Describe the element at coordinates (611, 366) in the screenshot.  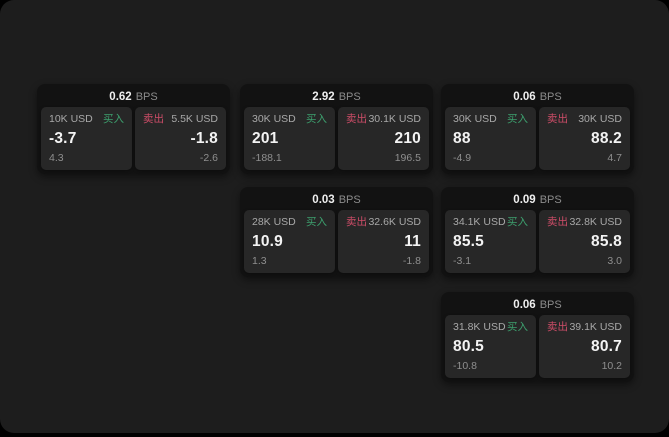
I see `sell-delta: 10.2` at that location.